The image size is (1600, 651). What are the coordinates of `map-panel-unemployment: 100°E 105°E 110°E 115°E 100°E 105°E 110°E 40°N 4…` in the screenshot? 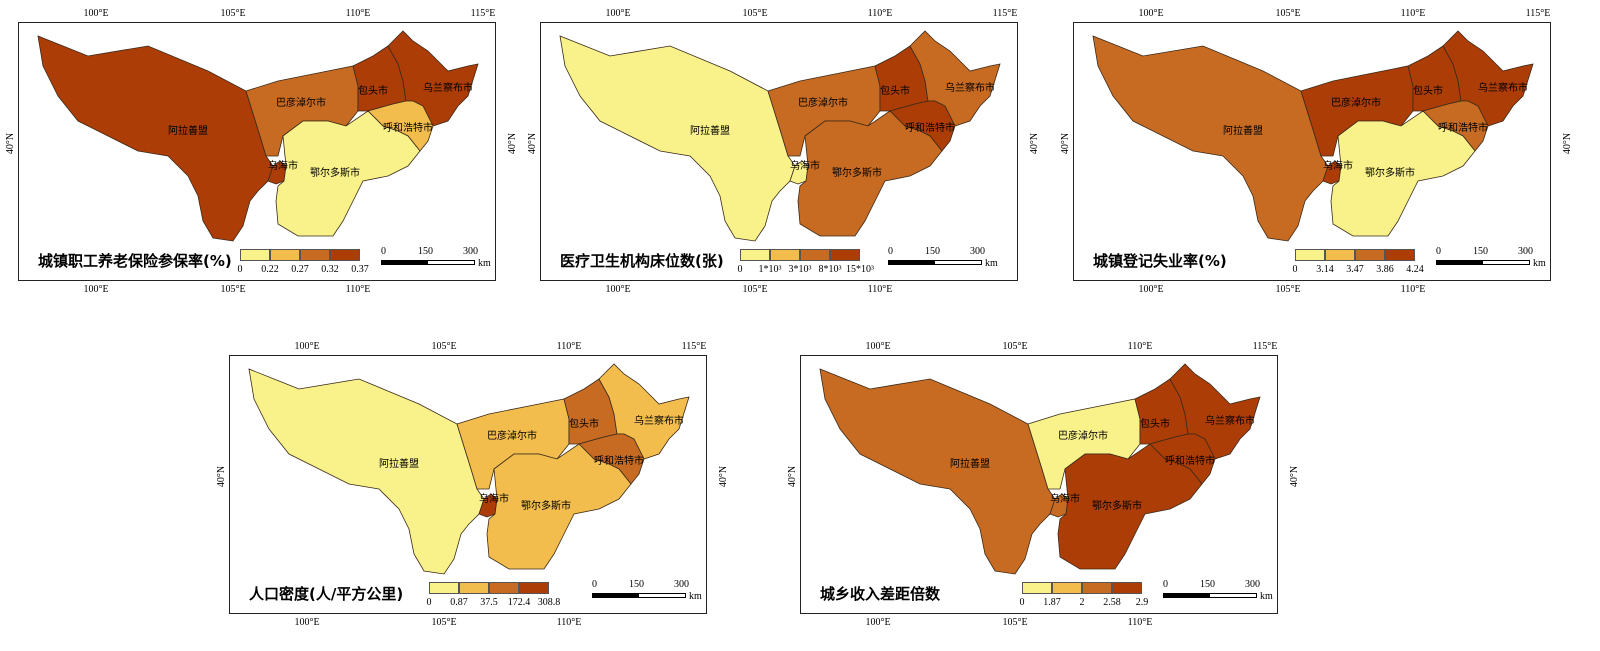 It's located at (1316, 151).